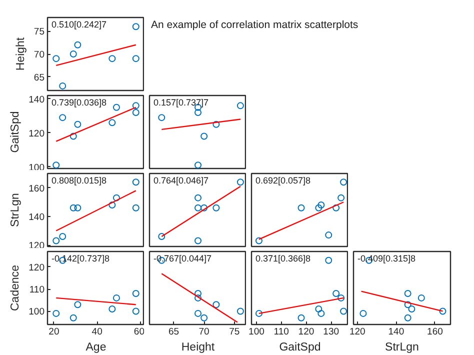  Describe the element at coordinates (174, 332) in the screenshot. I see `x-tick-label: 65` at that location.